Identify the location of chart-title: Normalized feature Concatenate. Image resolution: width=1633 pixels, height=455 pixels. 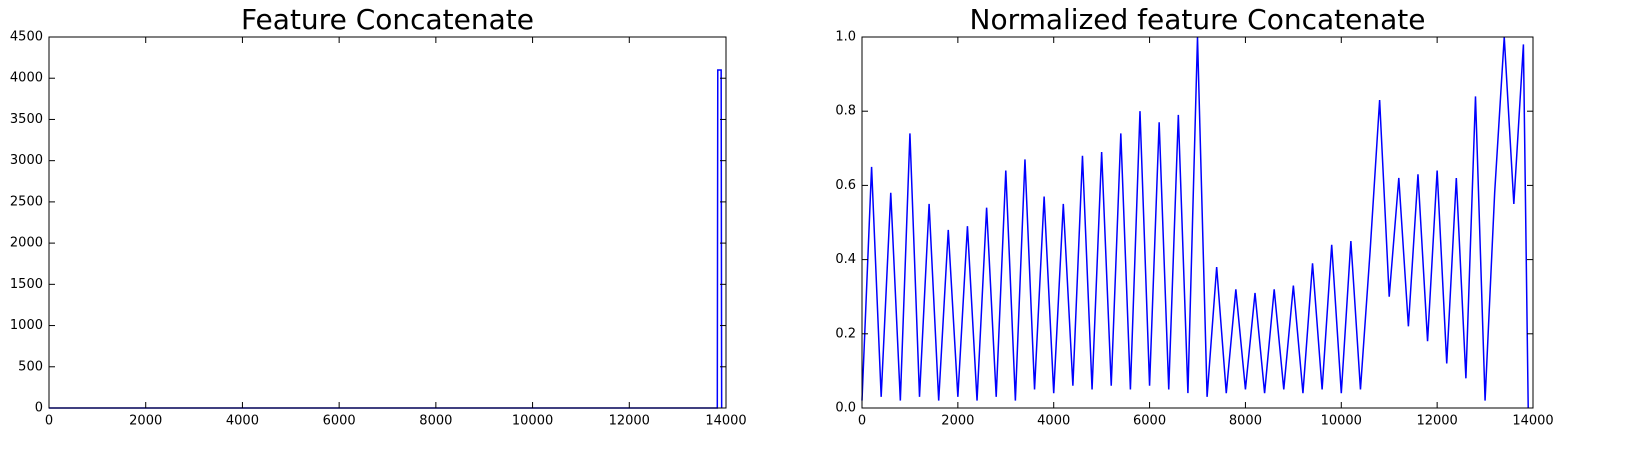
(1198, 19).